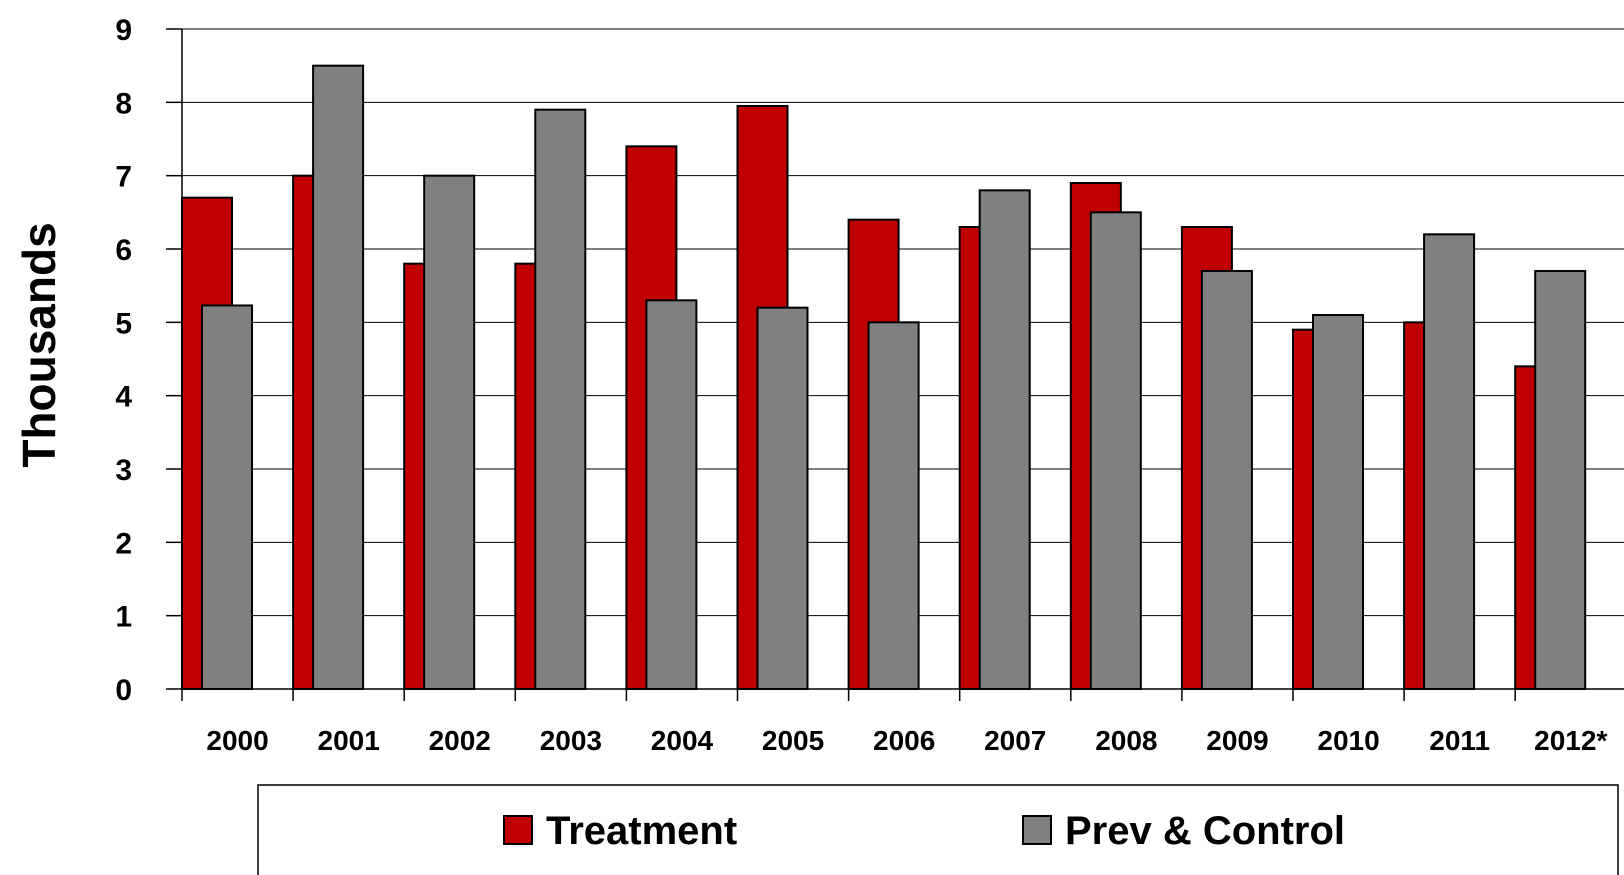 This screenshot has width=1624, height=875. Describe the element at coordinates (123, 470) in the screenshot. I see `y-tick-label: 3` at that location.